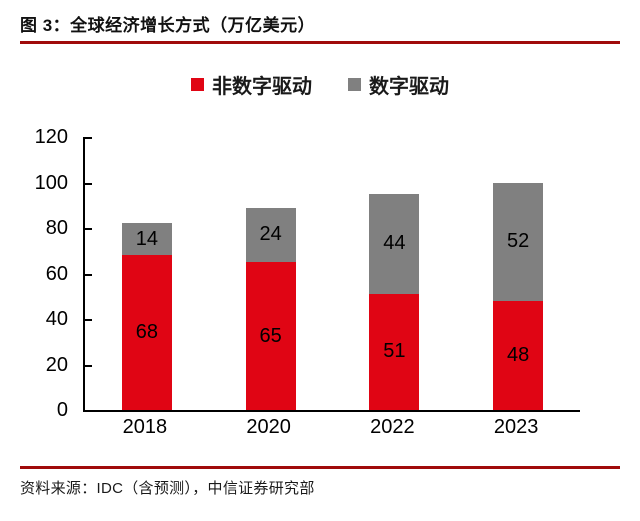  Describe the element at coordinates (56, 273) in the screenshot. I see `y-tick-label: 60` at that location.